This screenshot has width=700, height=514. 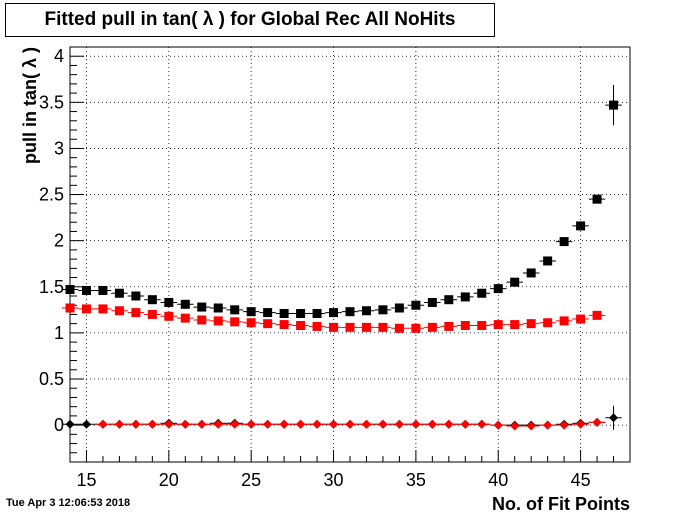 I want to click on y-tick-label: 2.5, so click(x=51, y=195).